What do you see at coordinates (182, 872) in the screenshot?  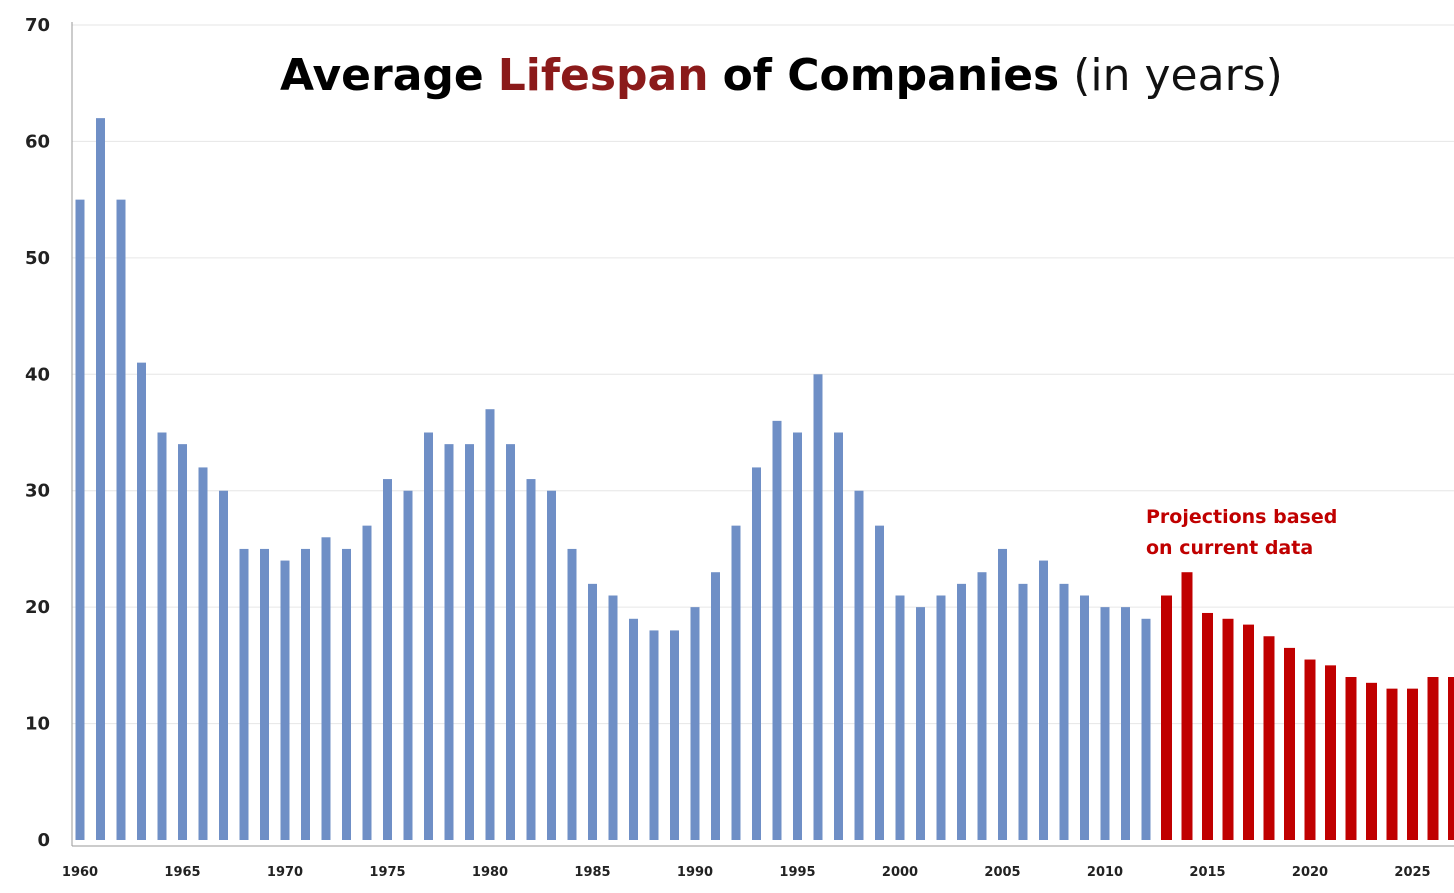 I see `x-tick-label: 1965` at bounding box center [182, 872].